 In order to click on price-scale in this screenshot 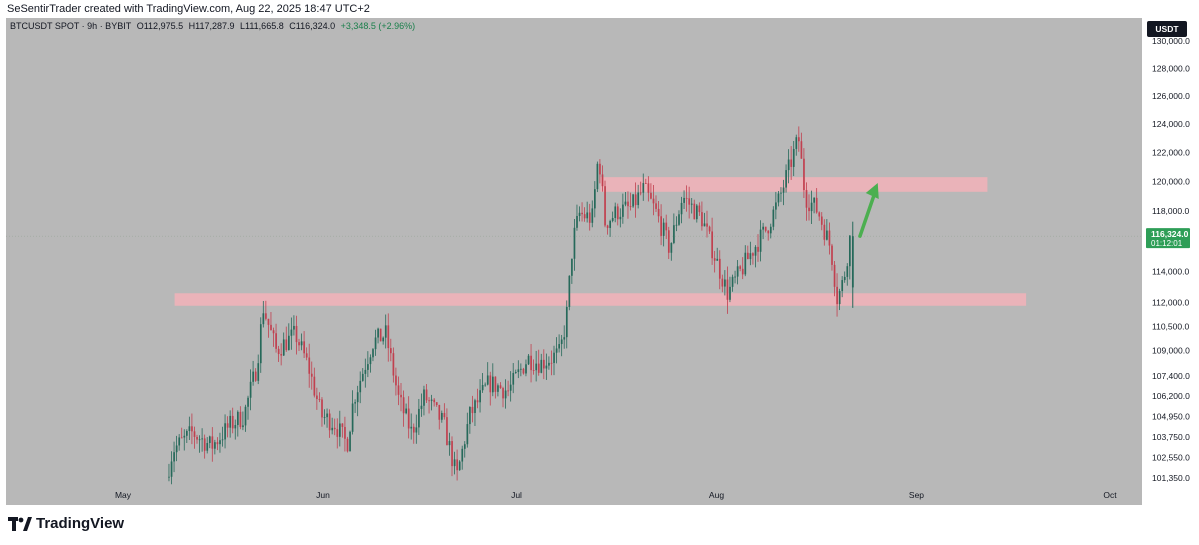, I will do `click(1167, 261)`.